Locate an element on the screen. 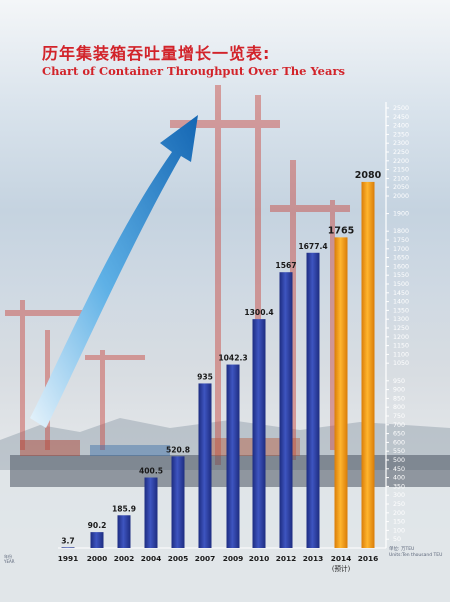  bar-2002 is located at coordinates (124, 531).